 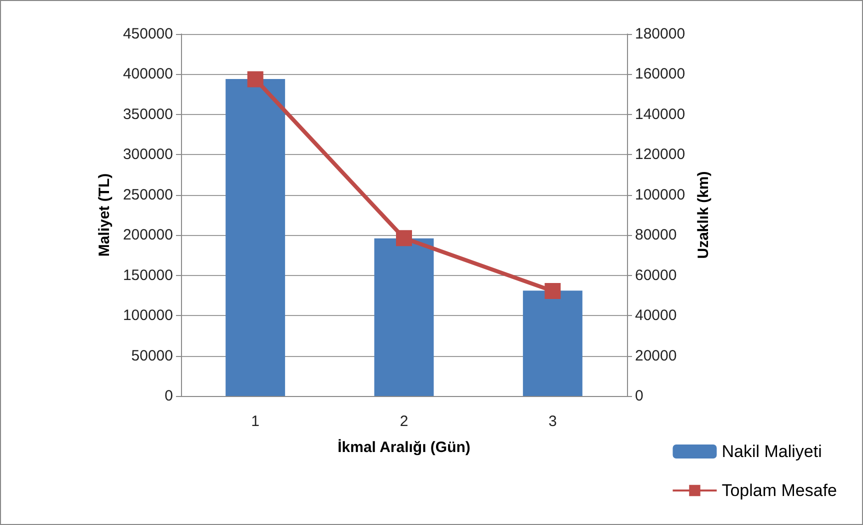 I want to click on y-tick-label: 250000, so click(x=147, y=195).